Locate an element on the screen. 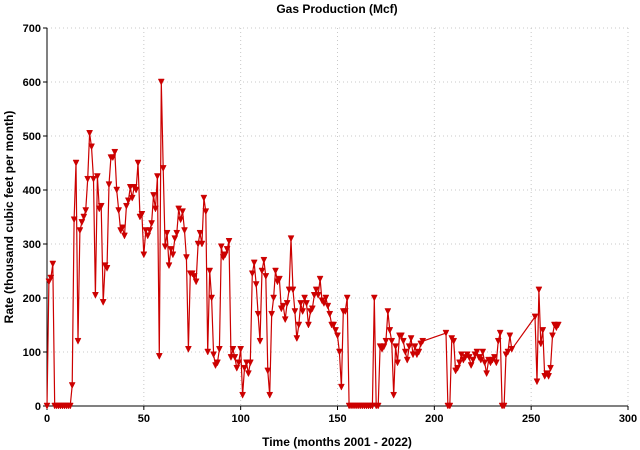  chart-title: Gas Production (Mcf) is located at coordinates (336, 9).